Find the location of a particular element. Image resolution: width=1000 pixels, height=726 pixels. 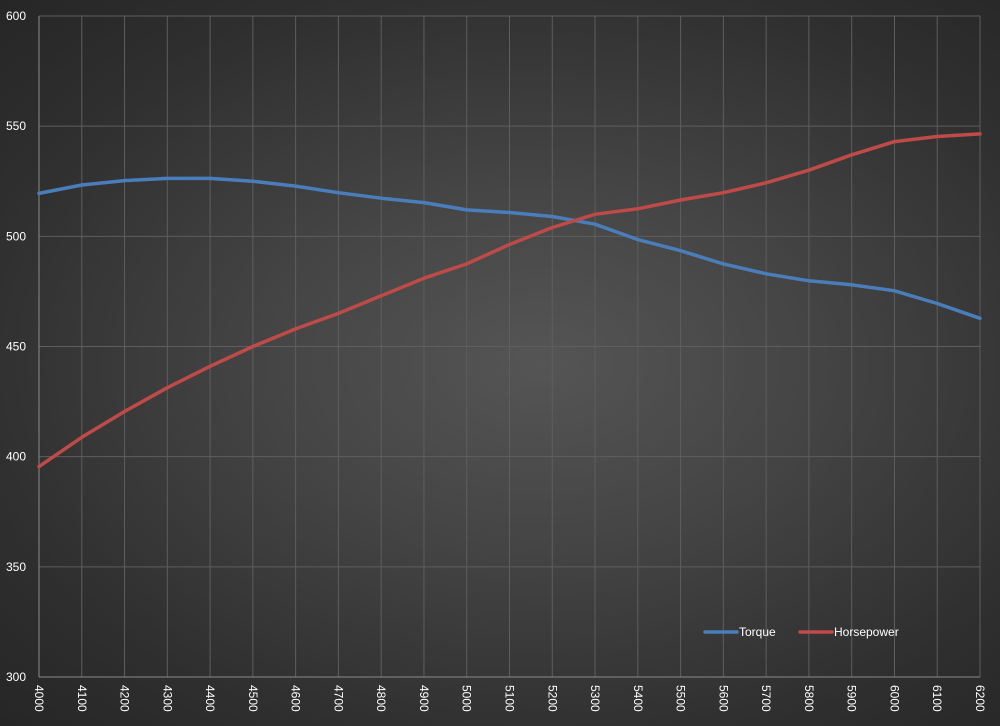

y-tick-label: 500 is located at coordinates (16, 236).